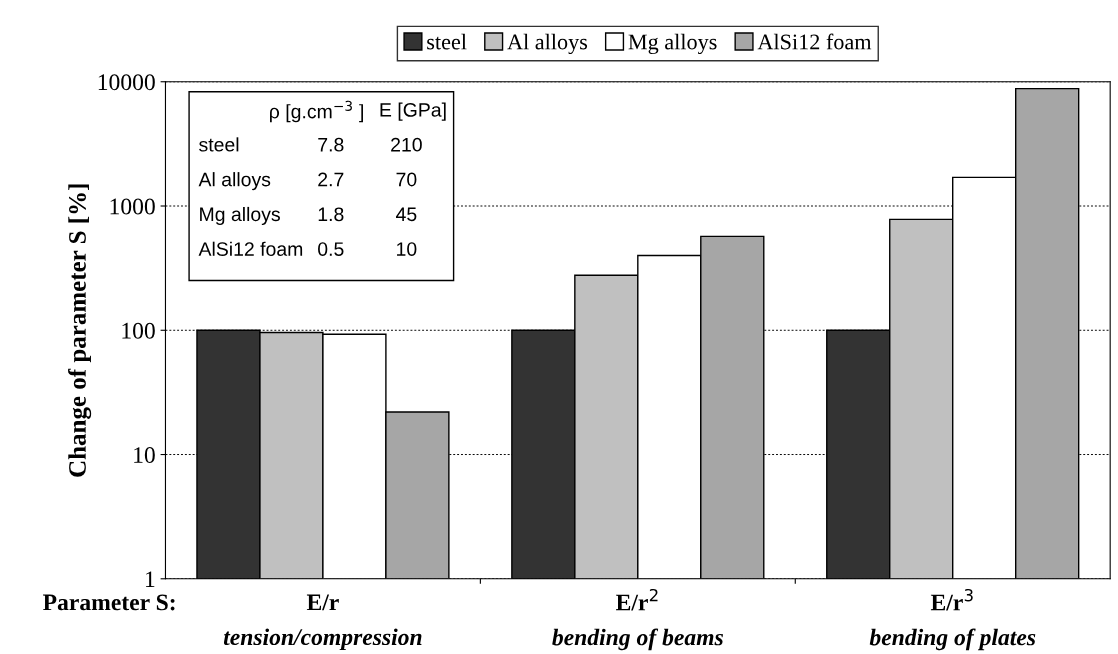 This screenshot has height=654, width=1118. Describe the element at coordinates (144, 455) in the screenshot. I see `y-tick-label: 10` at that location.